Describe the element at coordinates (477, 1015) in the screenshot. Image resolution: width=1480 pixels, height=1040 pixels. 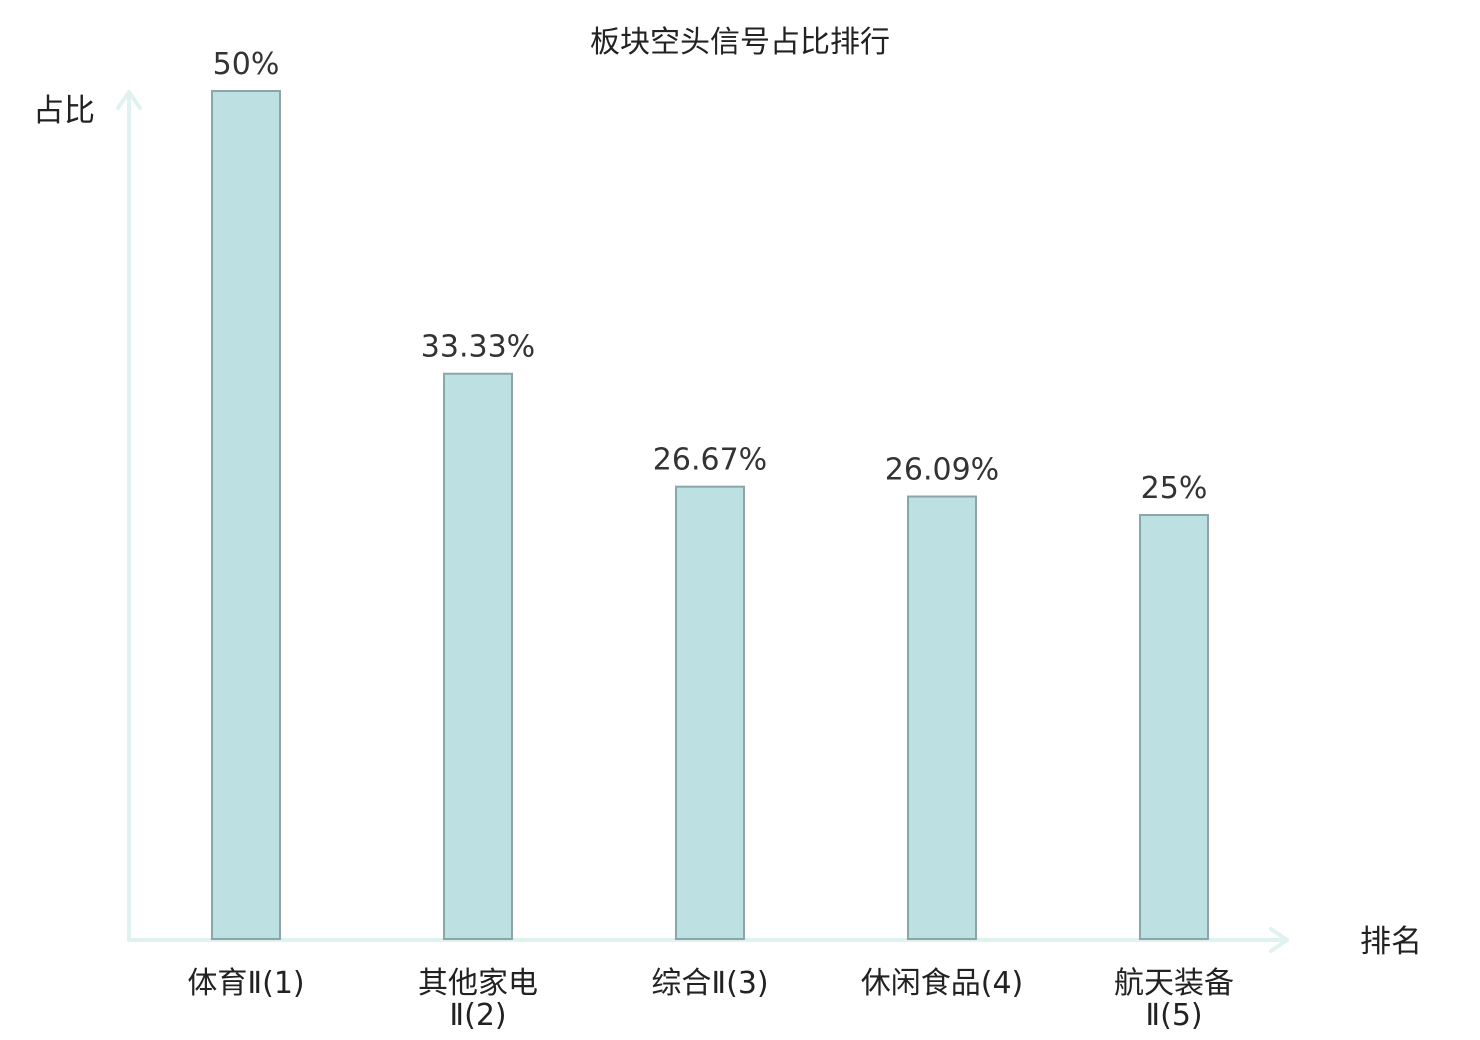
I see `category-label-2-line-2: Ⅱ(2)` at that location.